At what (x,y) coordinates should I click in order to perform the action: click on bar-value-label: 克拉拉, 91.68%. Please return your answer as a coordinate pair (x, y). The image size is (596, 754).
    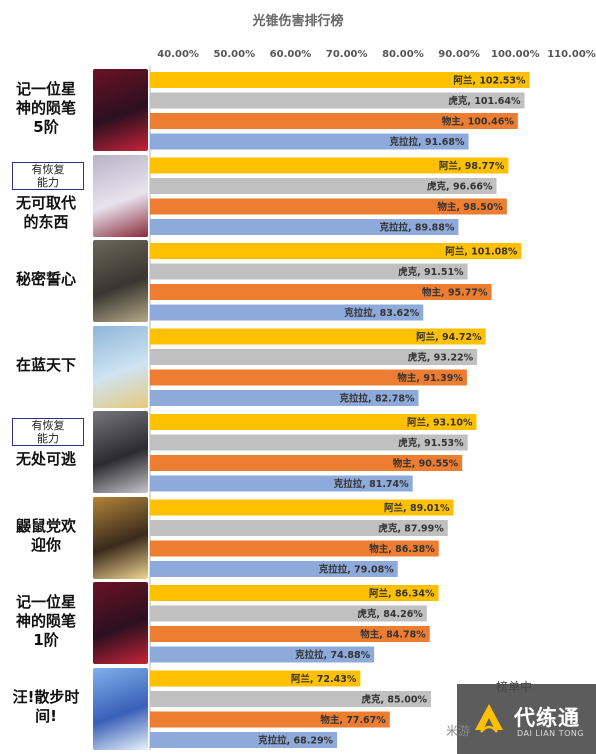
    Looking at the image, I should click on (427, 142).